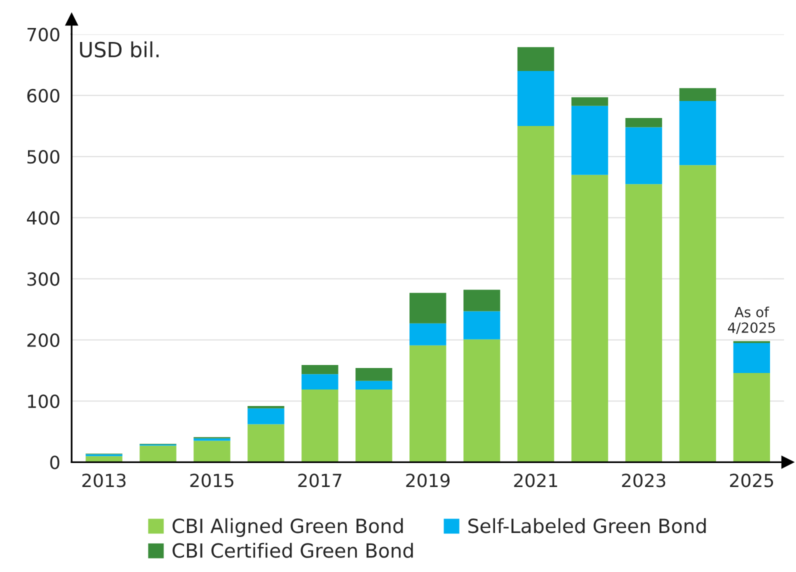 The height and width of the screenshot is (572, 796). I want to click on y-axis-title: USD bil., so click(119, 49).